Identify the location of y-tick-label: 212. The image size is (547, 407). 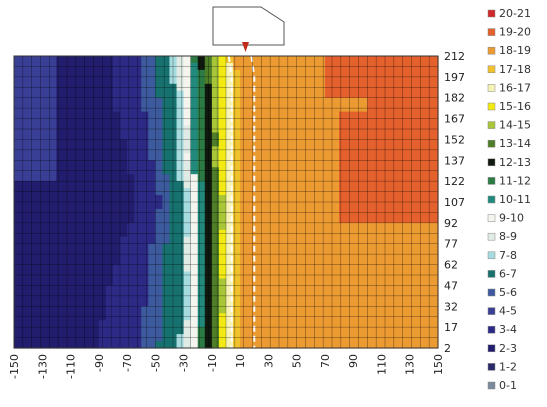
(454, 56).